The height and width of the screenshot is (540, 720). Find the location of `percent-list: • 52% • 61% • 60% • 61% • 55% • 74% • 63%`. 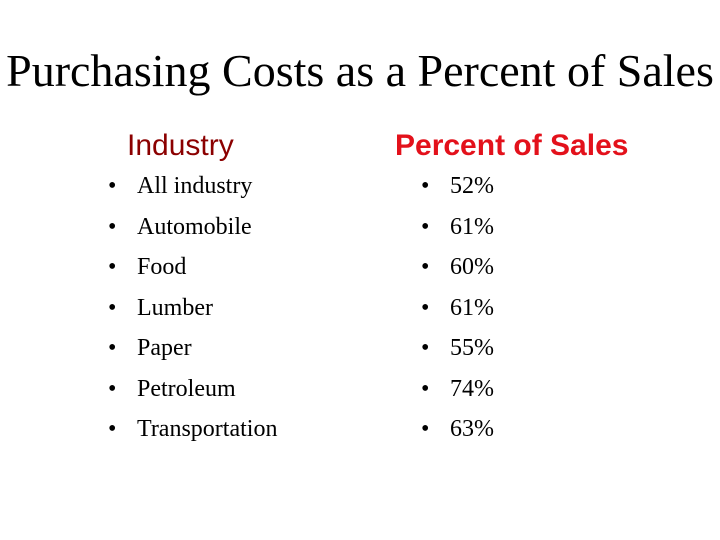

percent-list: • 52% • 61% • 60% • 61% • 55% • 74% • 63% is located at coordinates (457, 308).